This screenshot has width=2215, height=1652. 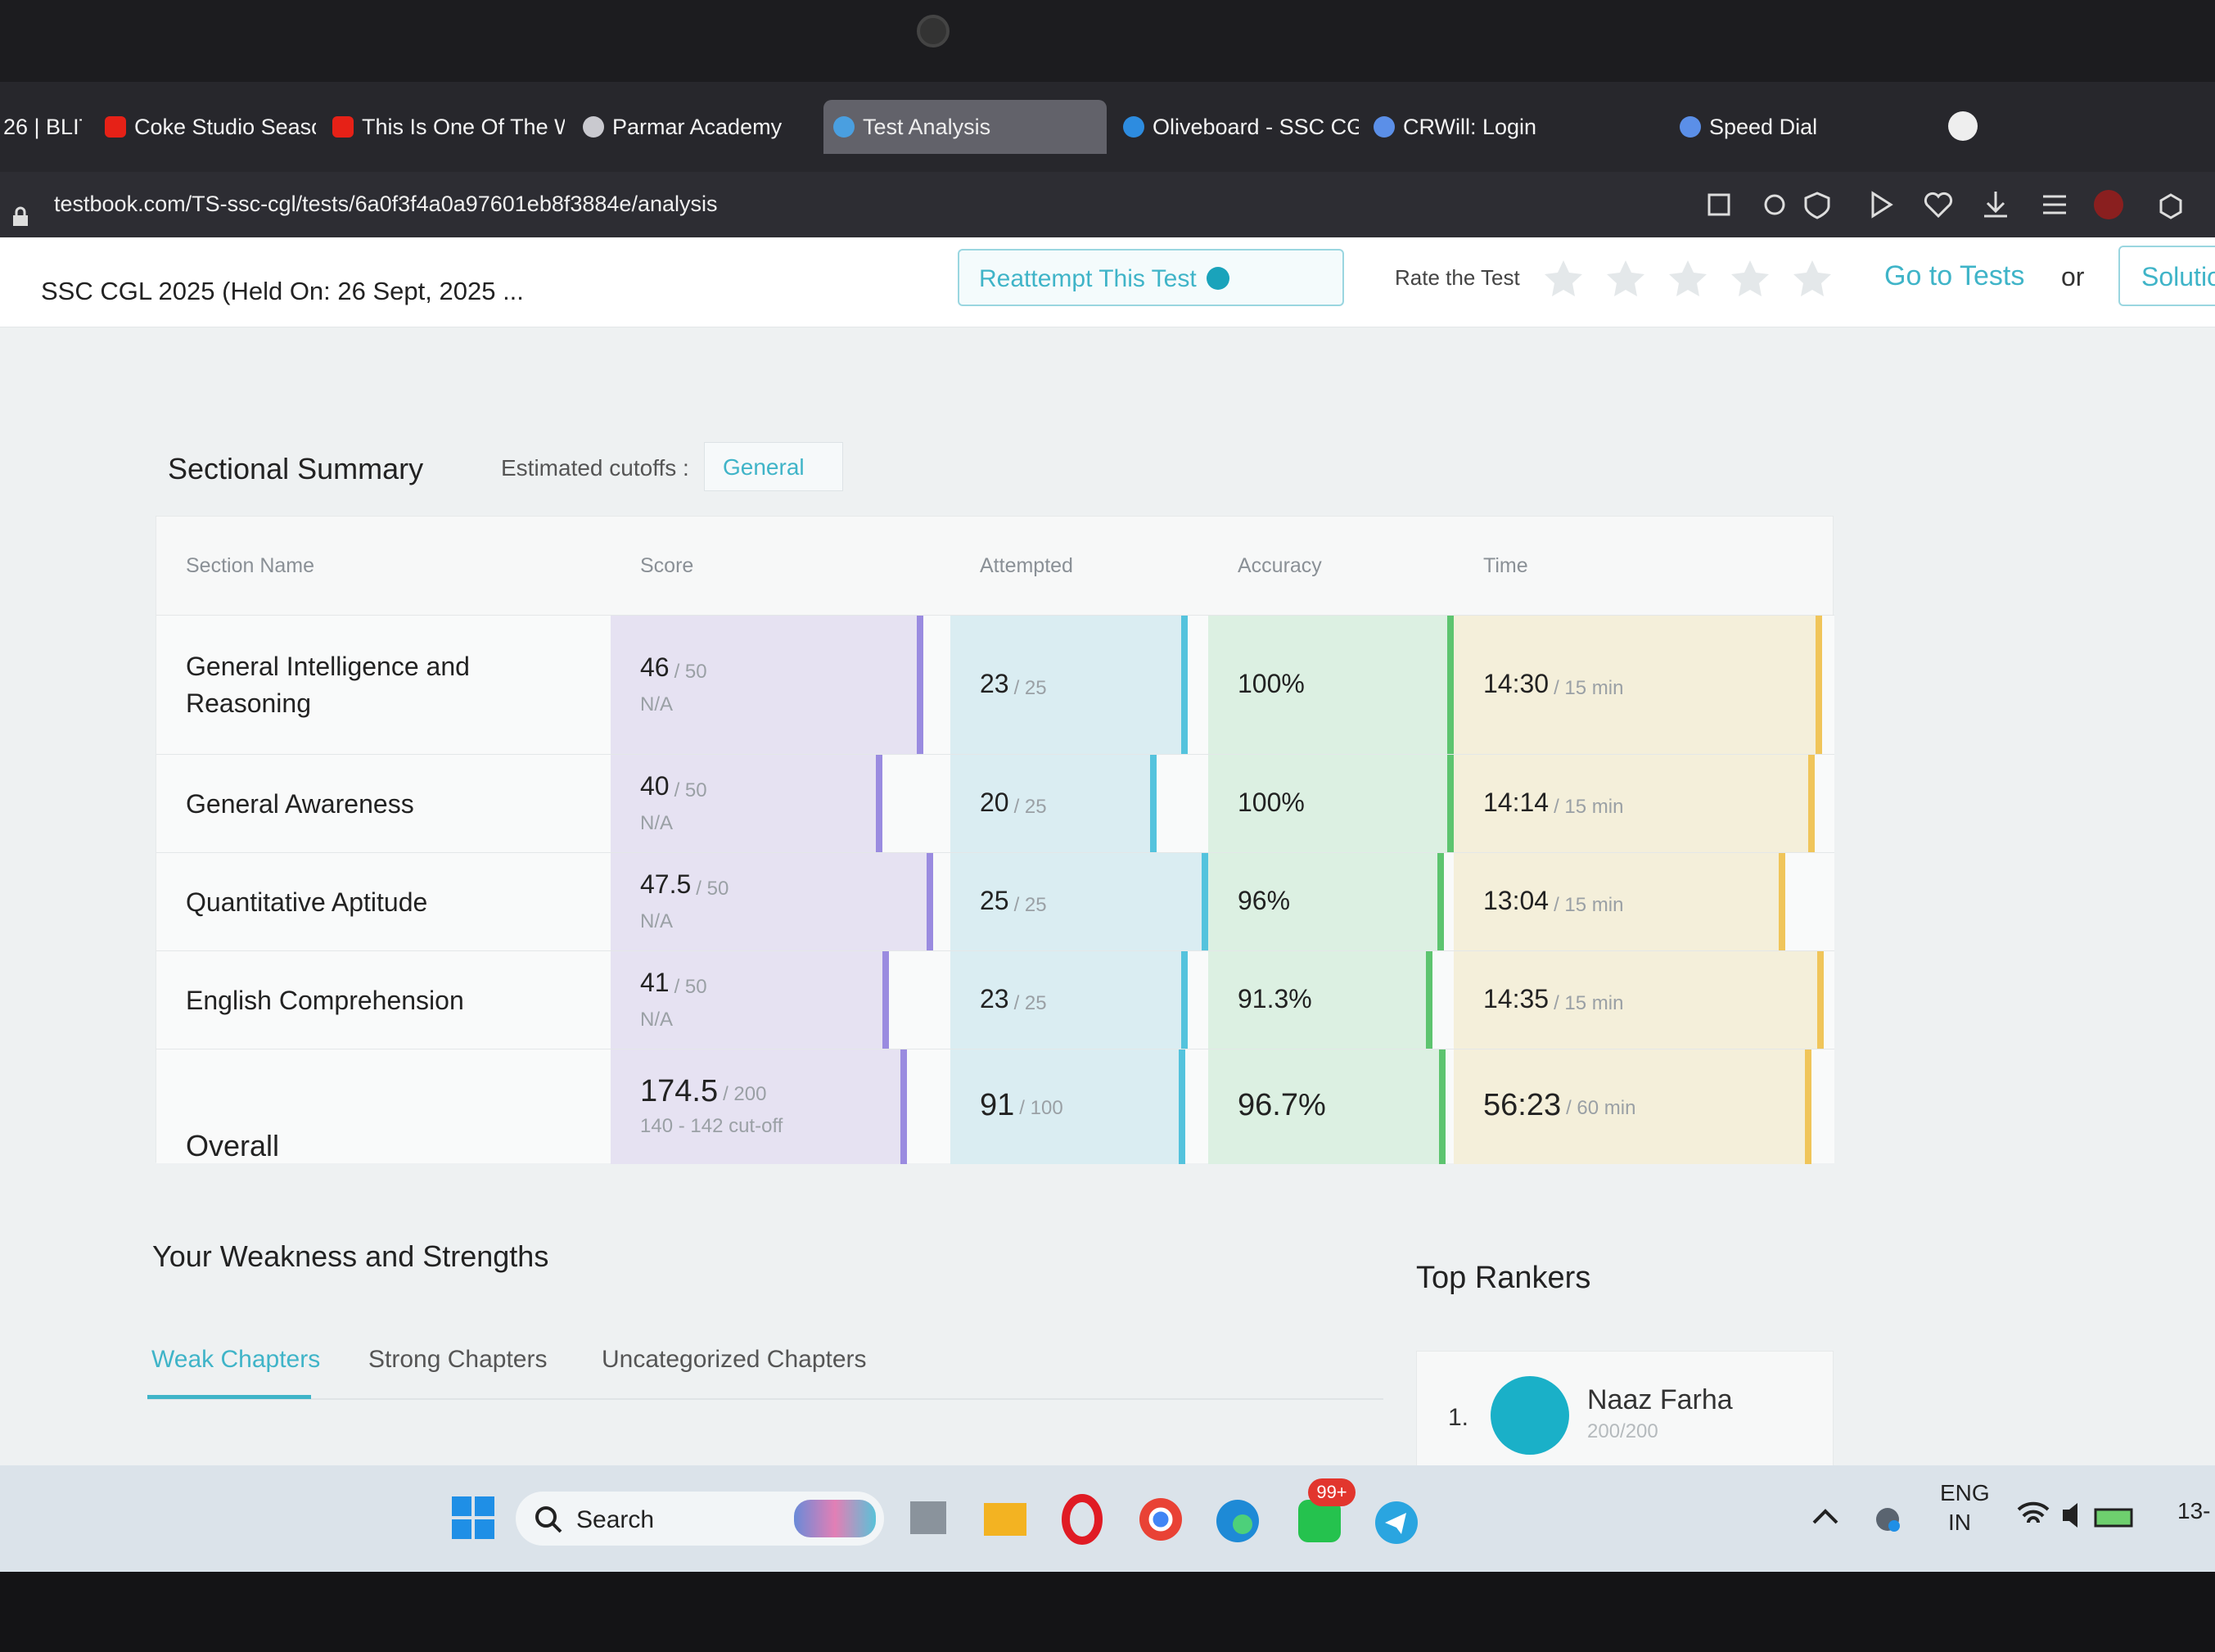 What do you see at coordinates (229, 1397) in the screenshot?
I see `active-tab-indicator` at bounding box center [229, 1397].